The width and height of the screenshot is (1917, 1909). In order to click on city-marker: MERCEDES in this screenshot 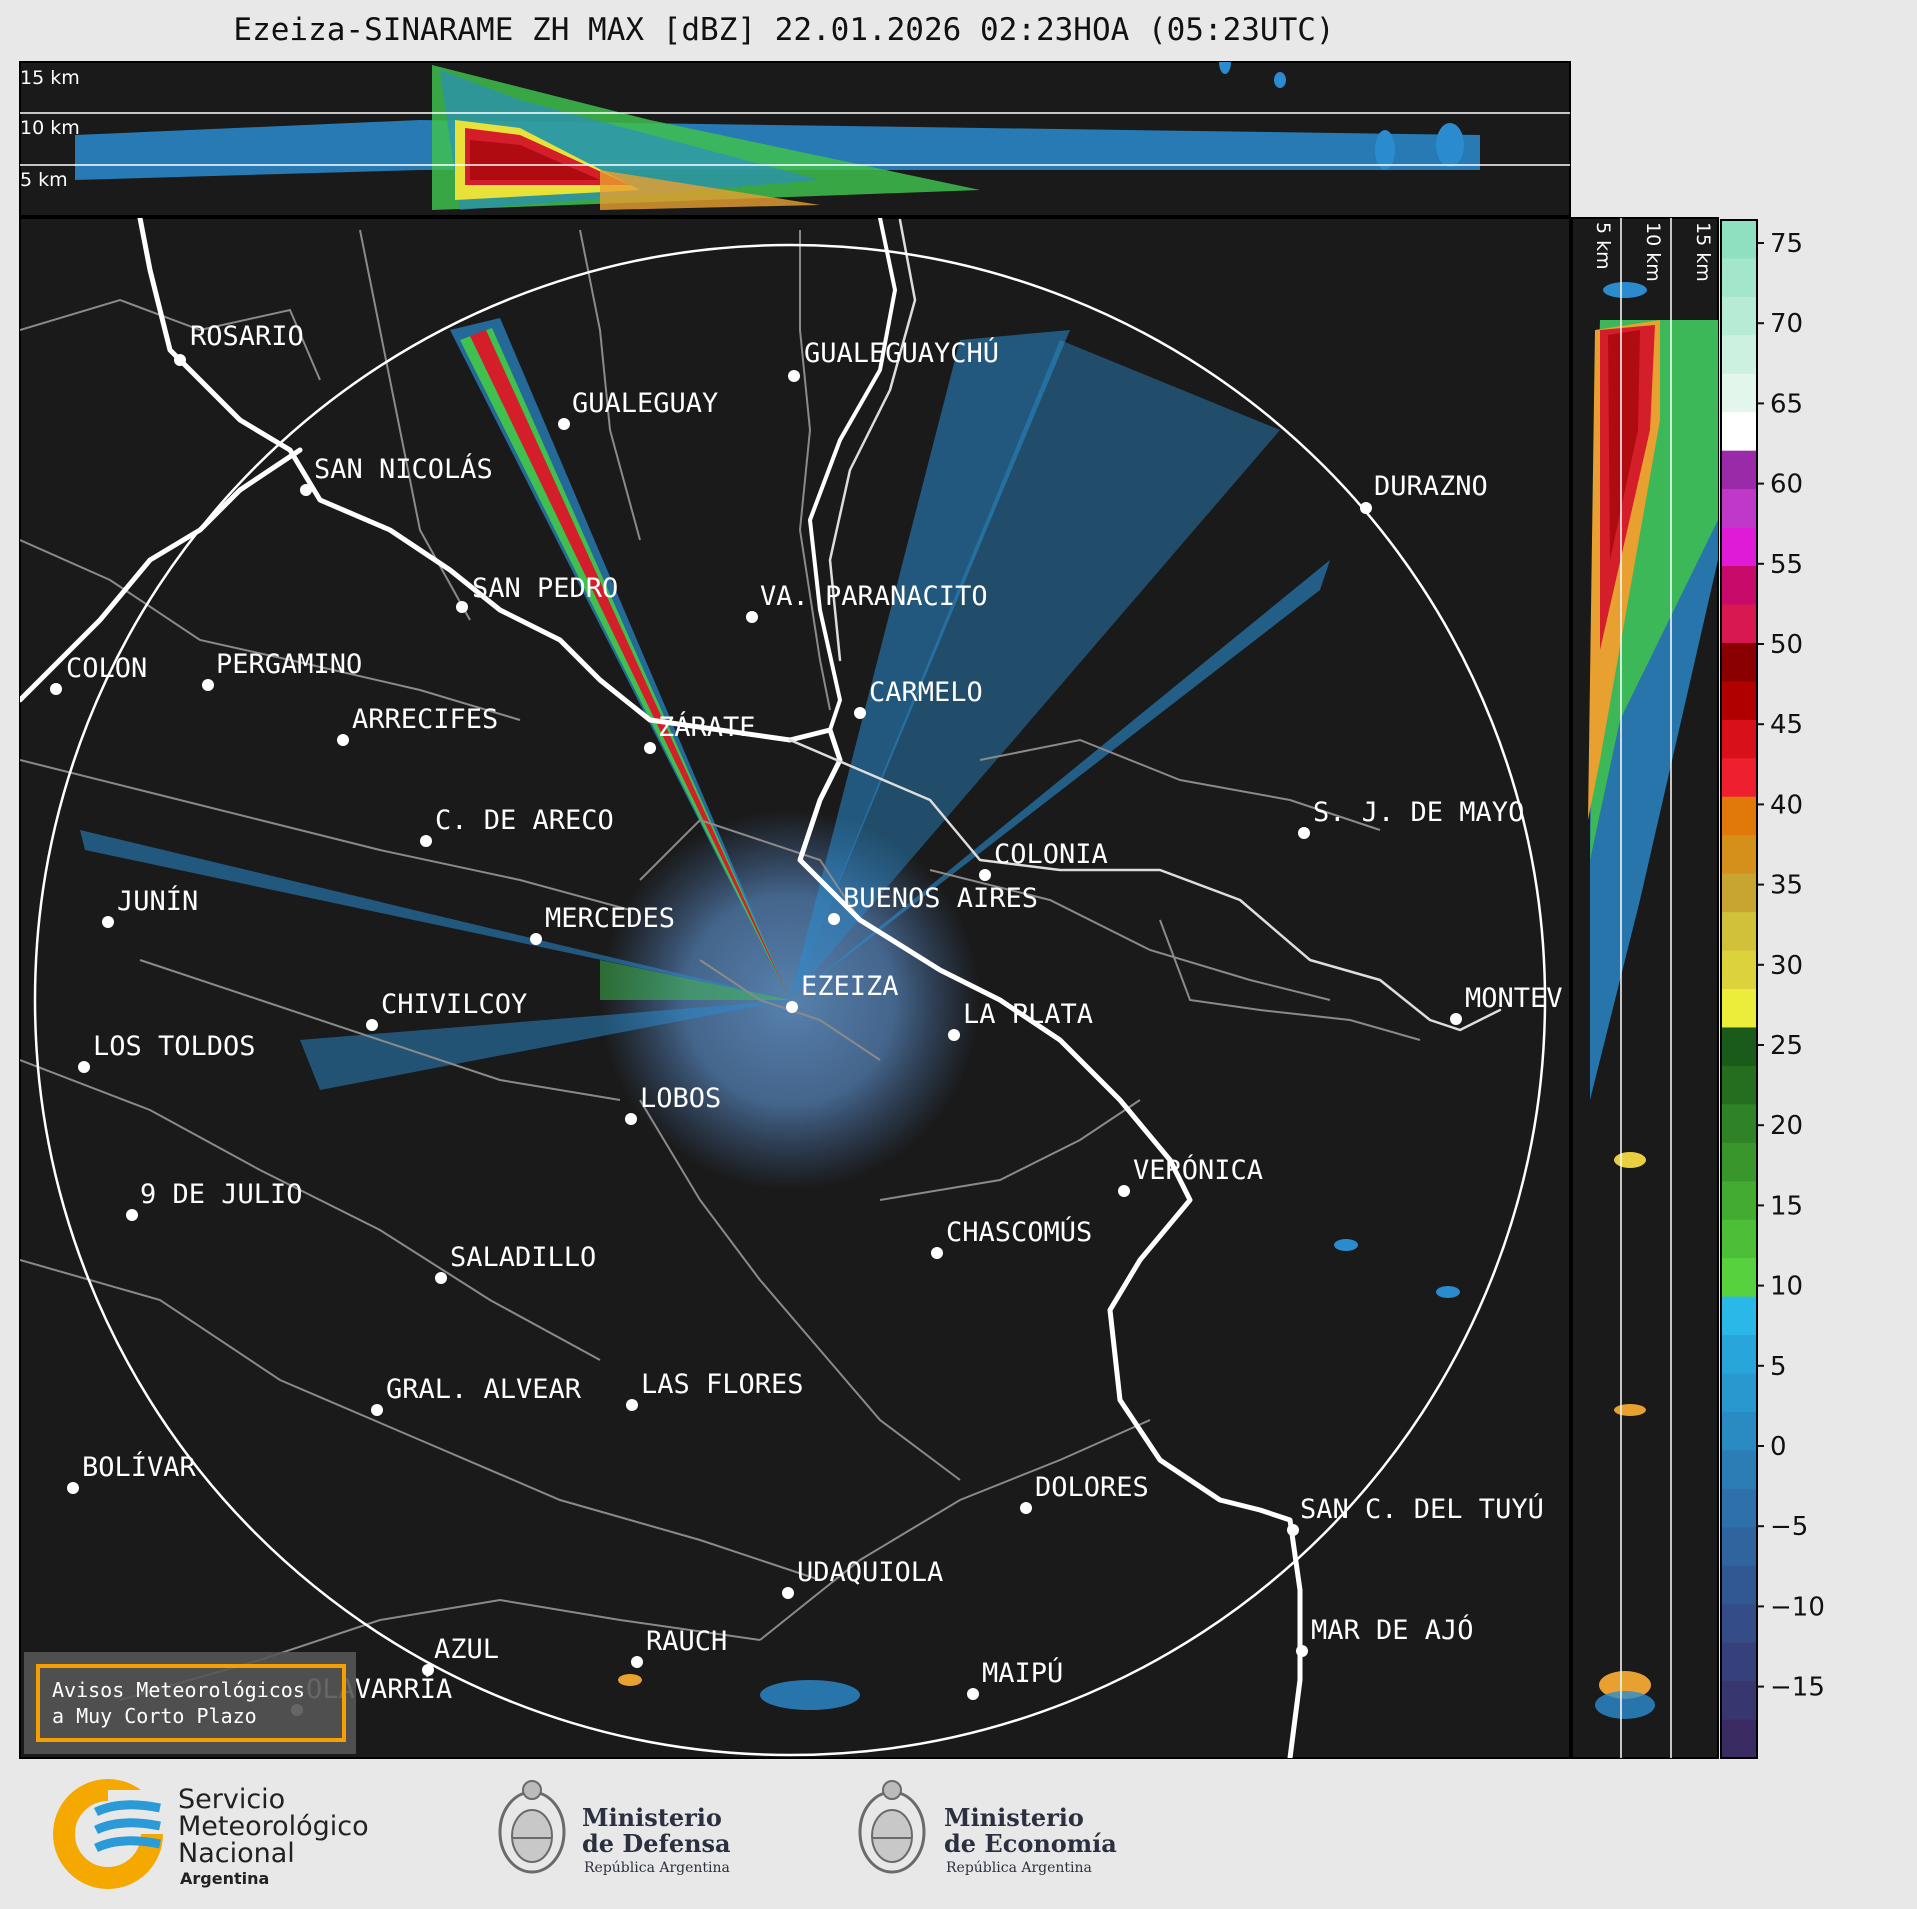, I will do `click(602, 924)`.